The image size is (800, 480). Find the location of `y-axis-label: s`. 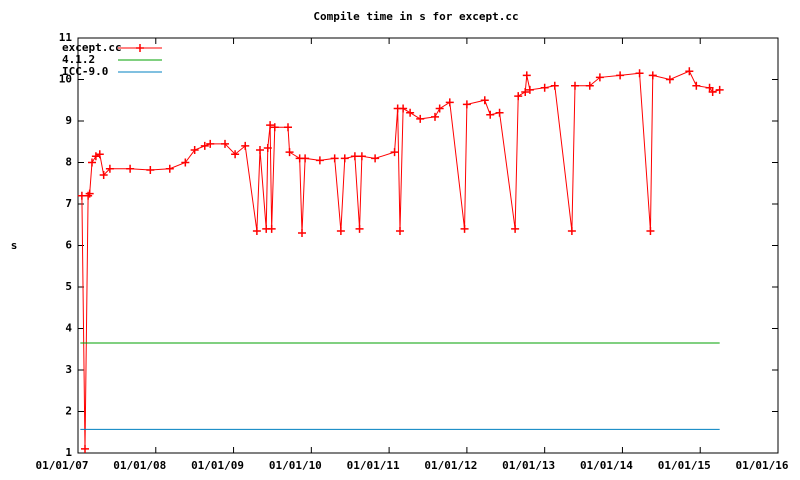

y-axis-label: s is located at coordinates (14, 245).